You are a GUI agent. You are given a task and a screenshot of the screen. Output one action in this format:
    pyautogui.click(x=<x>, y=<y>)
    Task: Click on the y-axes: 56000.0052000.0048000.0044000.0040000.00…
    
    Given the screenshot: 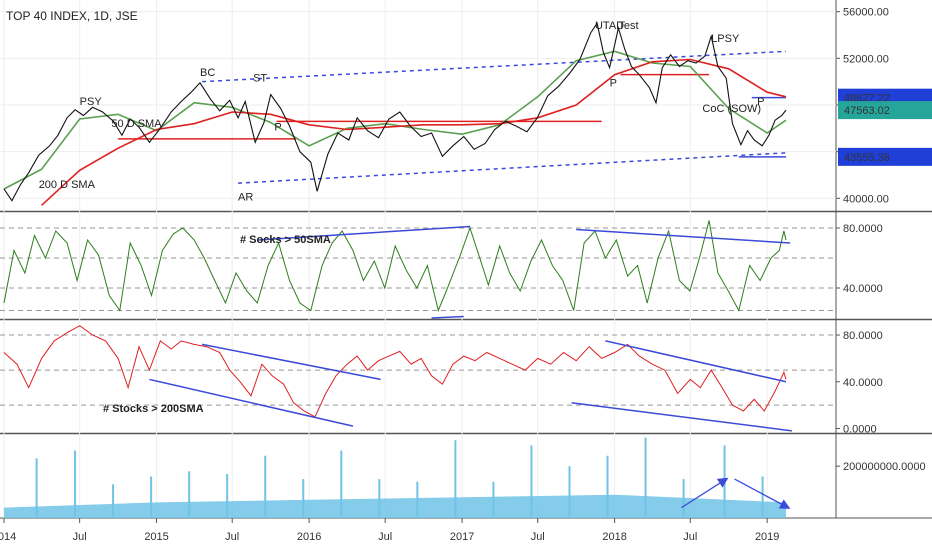 What is the action you would take?
    pyautogui.click(x=884, y=240)
    